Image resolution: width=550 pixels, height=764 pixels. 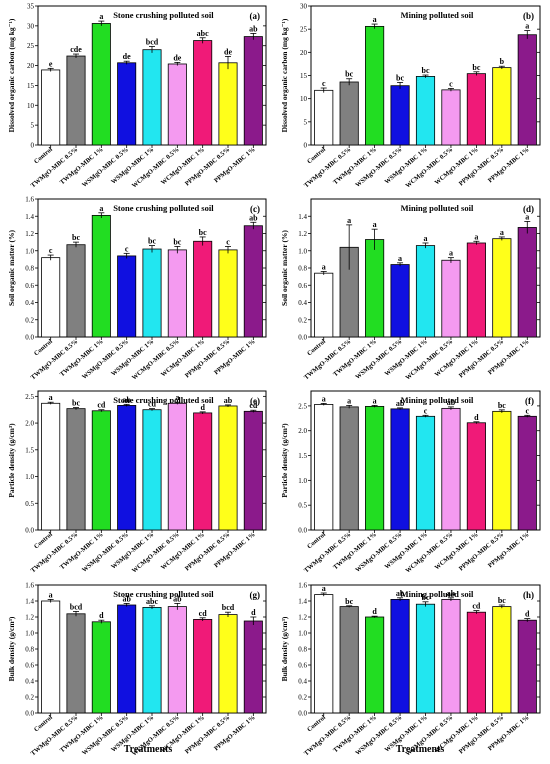 I want to click on y-tick-label: 2.5, so click(x=302, y=406).